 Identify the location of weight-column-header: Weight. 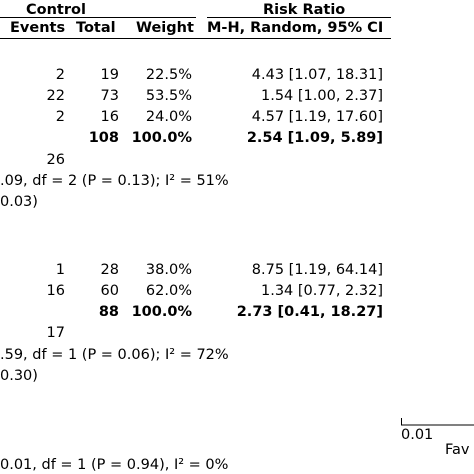
(165, 28).